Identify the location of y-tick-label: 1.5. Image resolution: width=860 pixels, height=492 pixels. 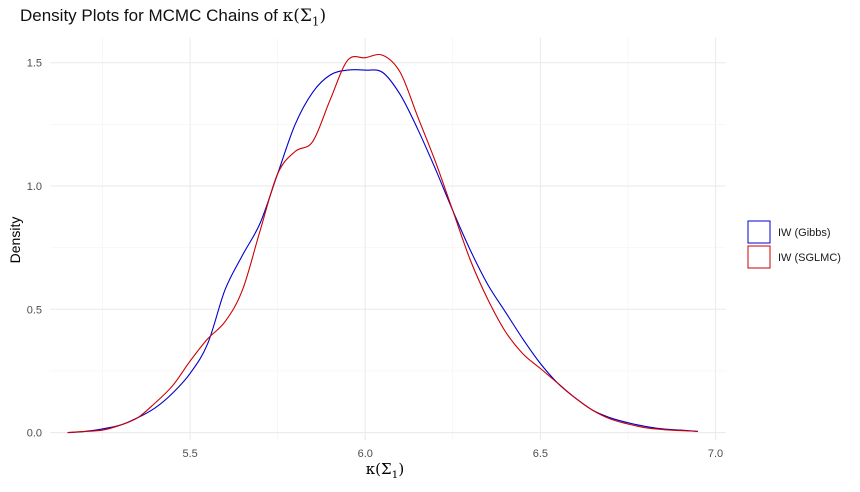
(34, 64).